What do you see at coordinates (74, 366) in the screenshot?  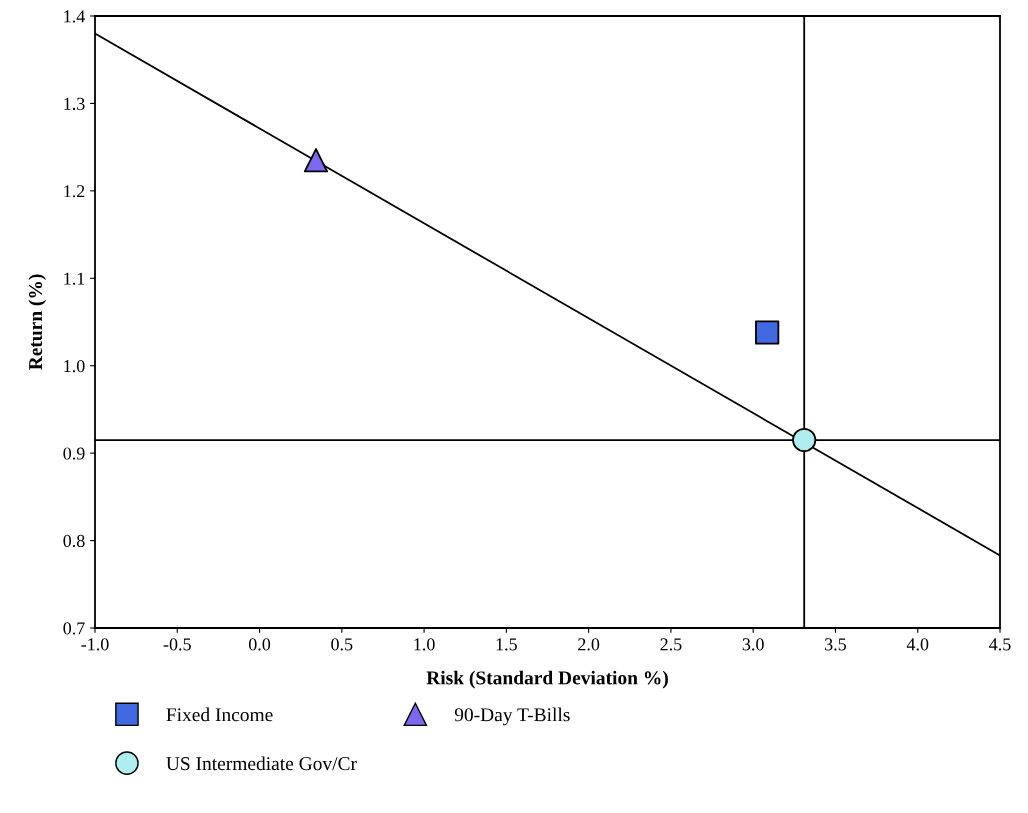 I see `y-tick-label: 1.0` at bounding box center [74, 366].